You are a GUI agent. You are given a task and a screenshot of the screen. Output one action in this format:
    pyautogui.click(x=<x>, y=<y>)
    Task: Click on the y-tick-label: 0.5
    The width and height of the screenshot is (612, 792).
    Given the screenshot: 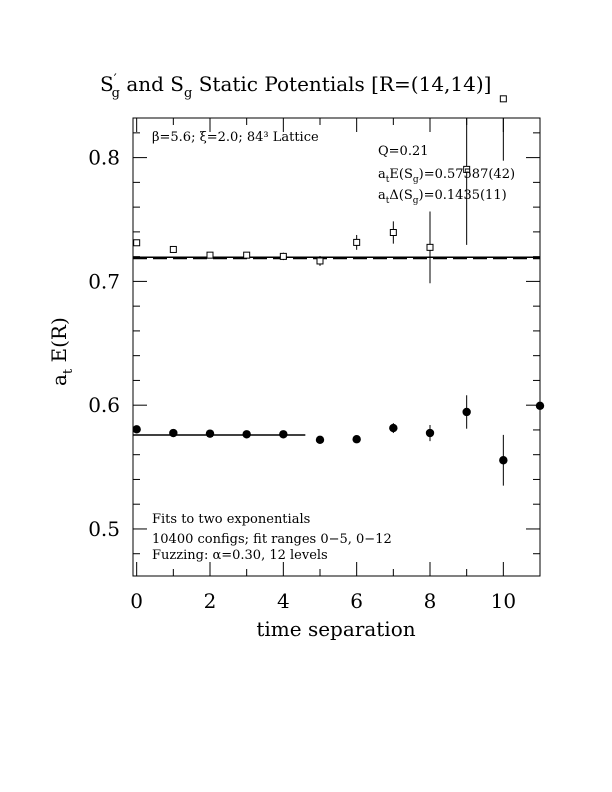 What is the action you would take?
    pyautogui.click(x=104, y=529)
    